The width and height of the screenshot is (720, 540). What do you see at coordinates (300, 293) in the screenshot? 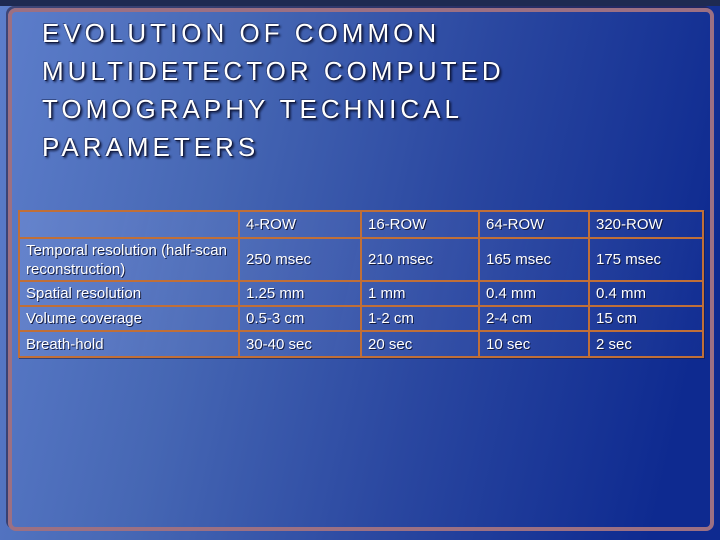
I see `table-cell: 1.25 mm` at bounding box center [300, 293].